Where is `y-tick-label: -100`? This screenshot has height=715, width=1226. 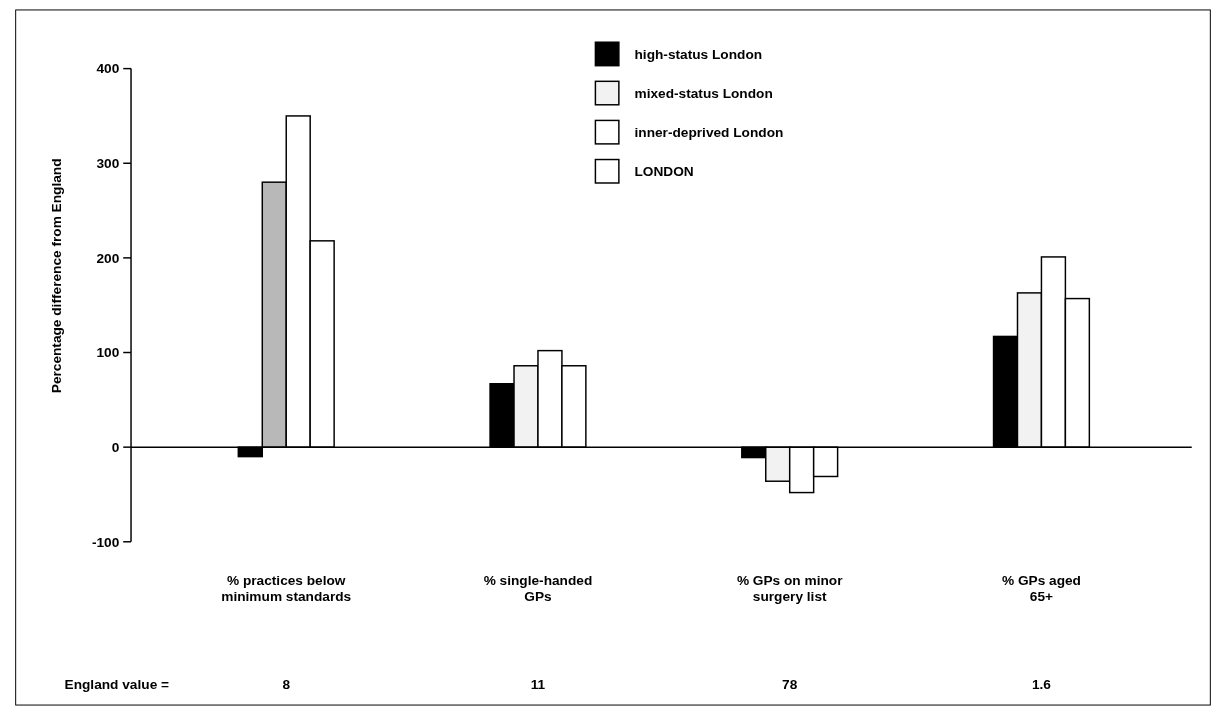
y-tick-label: -100 is located at coordinates (105, 542).